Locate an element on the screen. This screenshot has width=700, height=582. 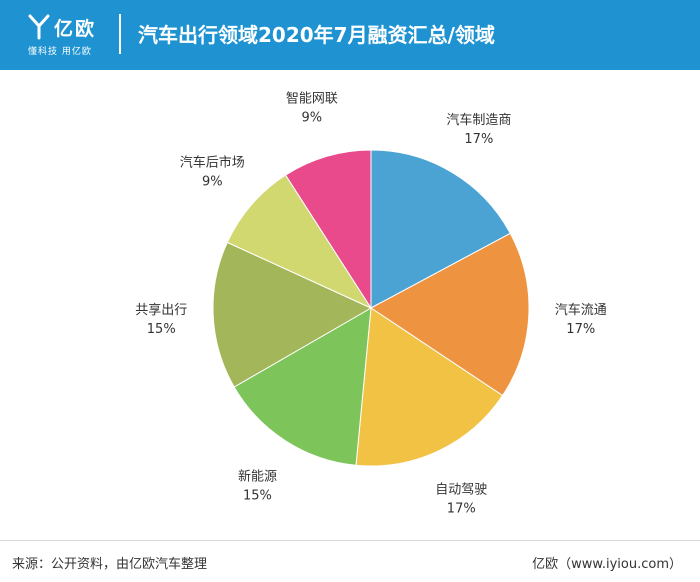
slice-category-label: 共享出行 is located at coordinates (161, 310).